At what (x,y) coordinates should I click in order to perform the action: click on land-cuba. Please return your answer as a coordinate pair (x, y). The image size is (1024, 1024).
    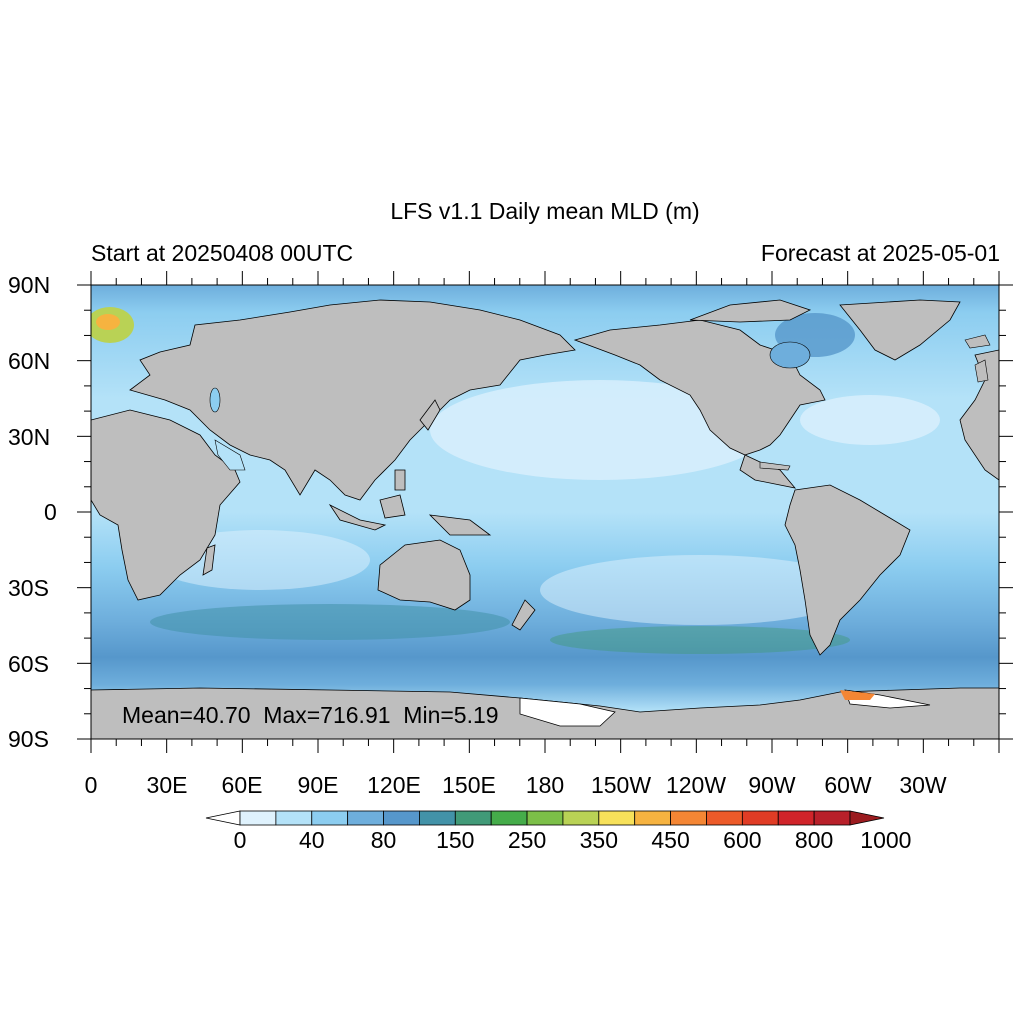
    Looking at the image, I should click on (775, 466).